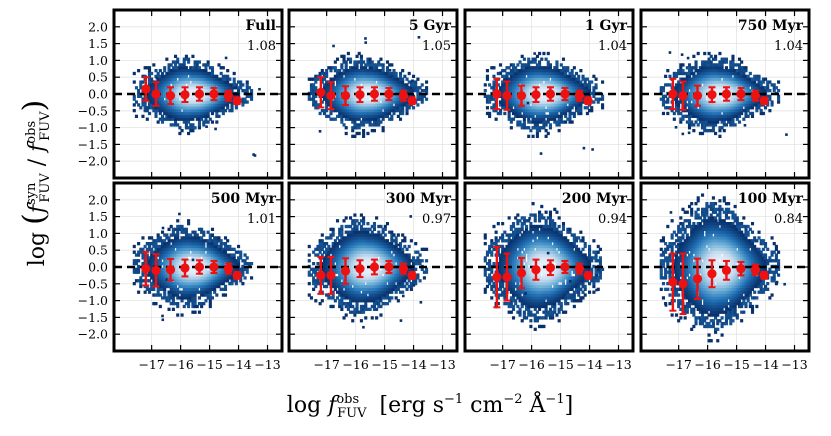  I want to click on panel-ratio: 1.01, so click(261, 219).